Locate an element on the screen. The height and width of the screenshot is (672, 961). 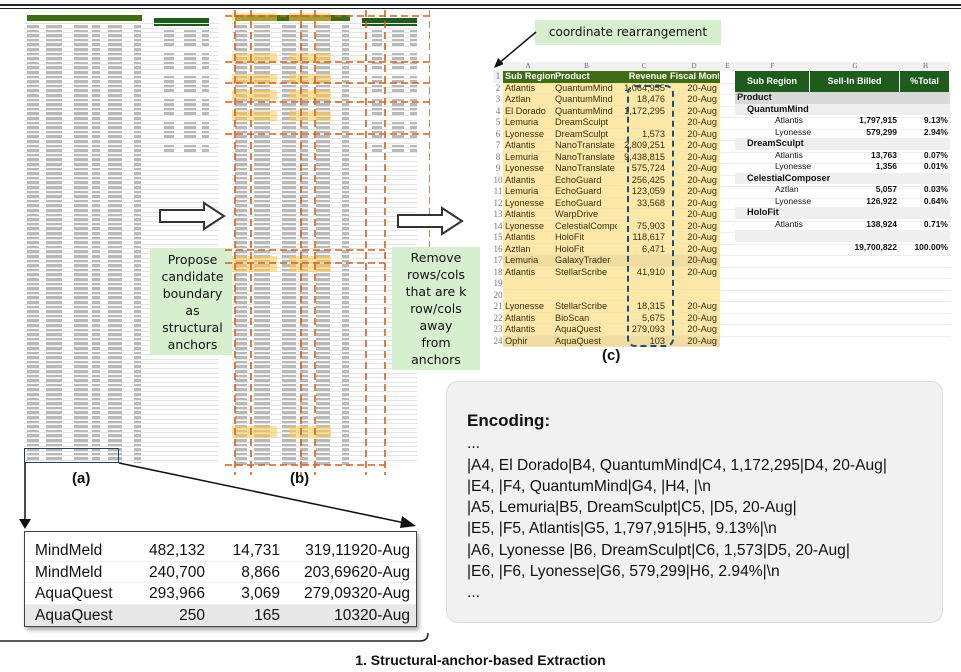
row-number: 11 is located at coordinates (498, 191).